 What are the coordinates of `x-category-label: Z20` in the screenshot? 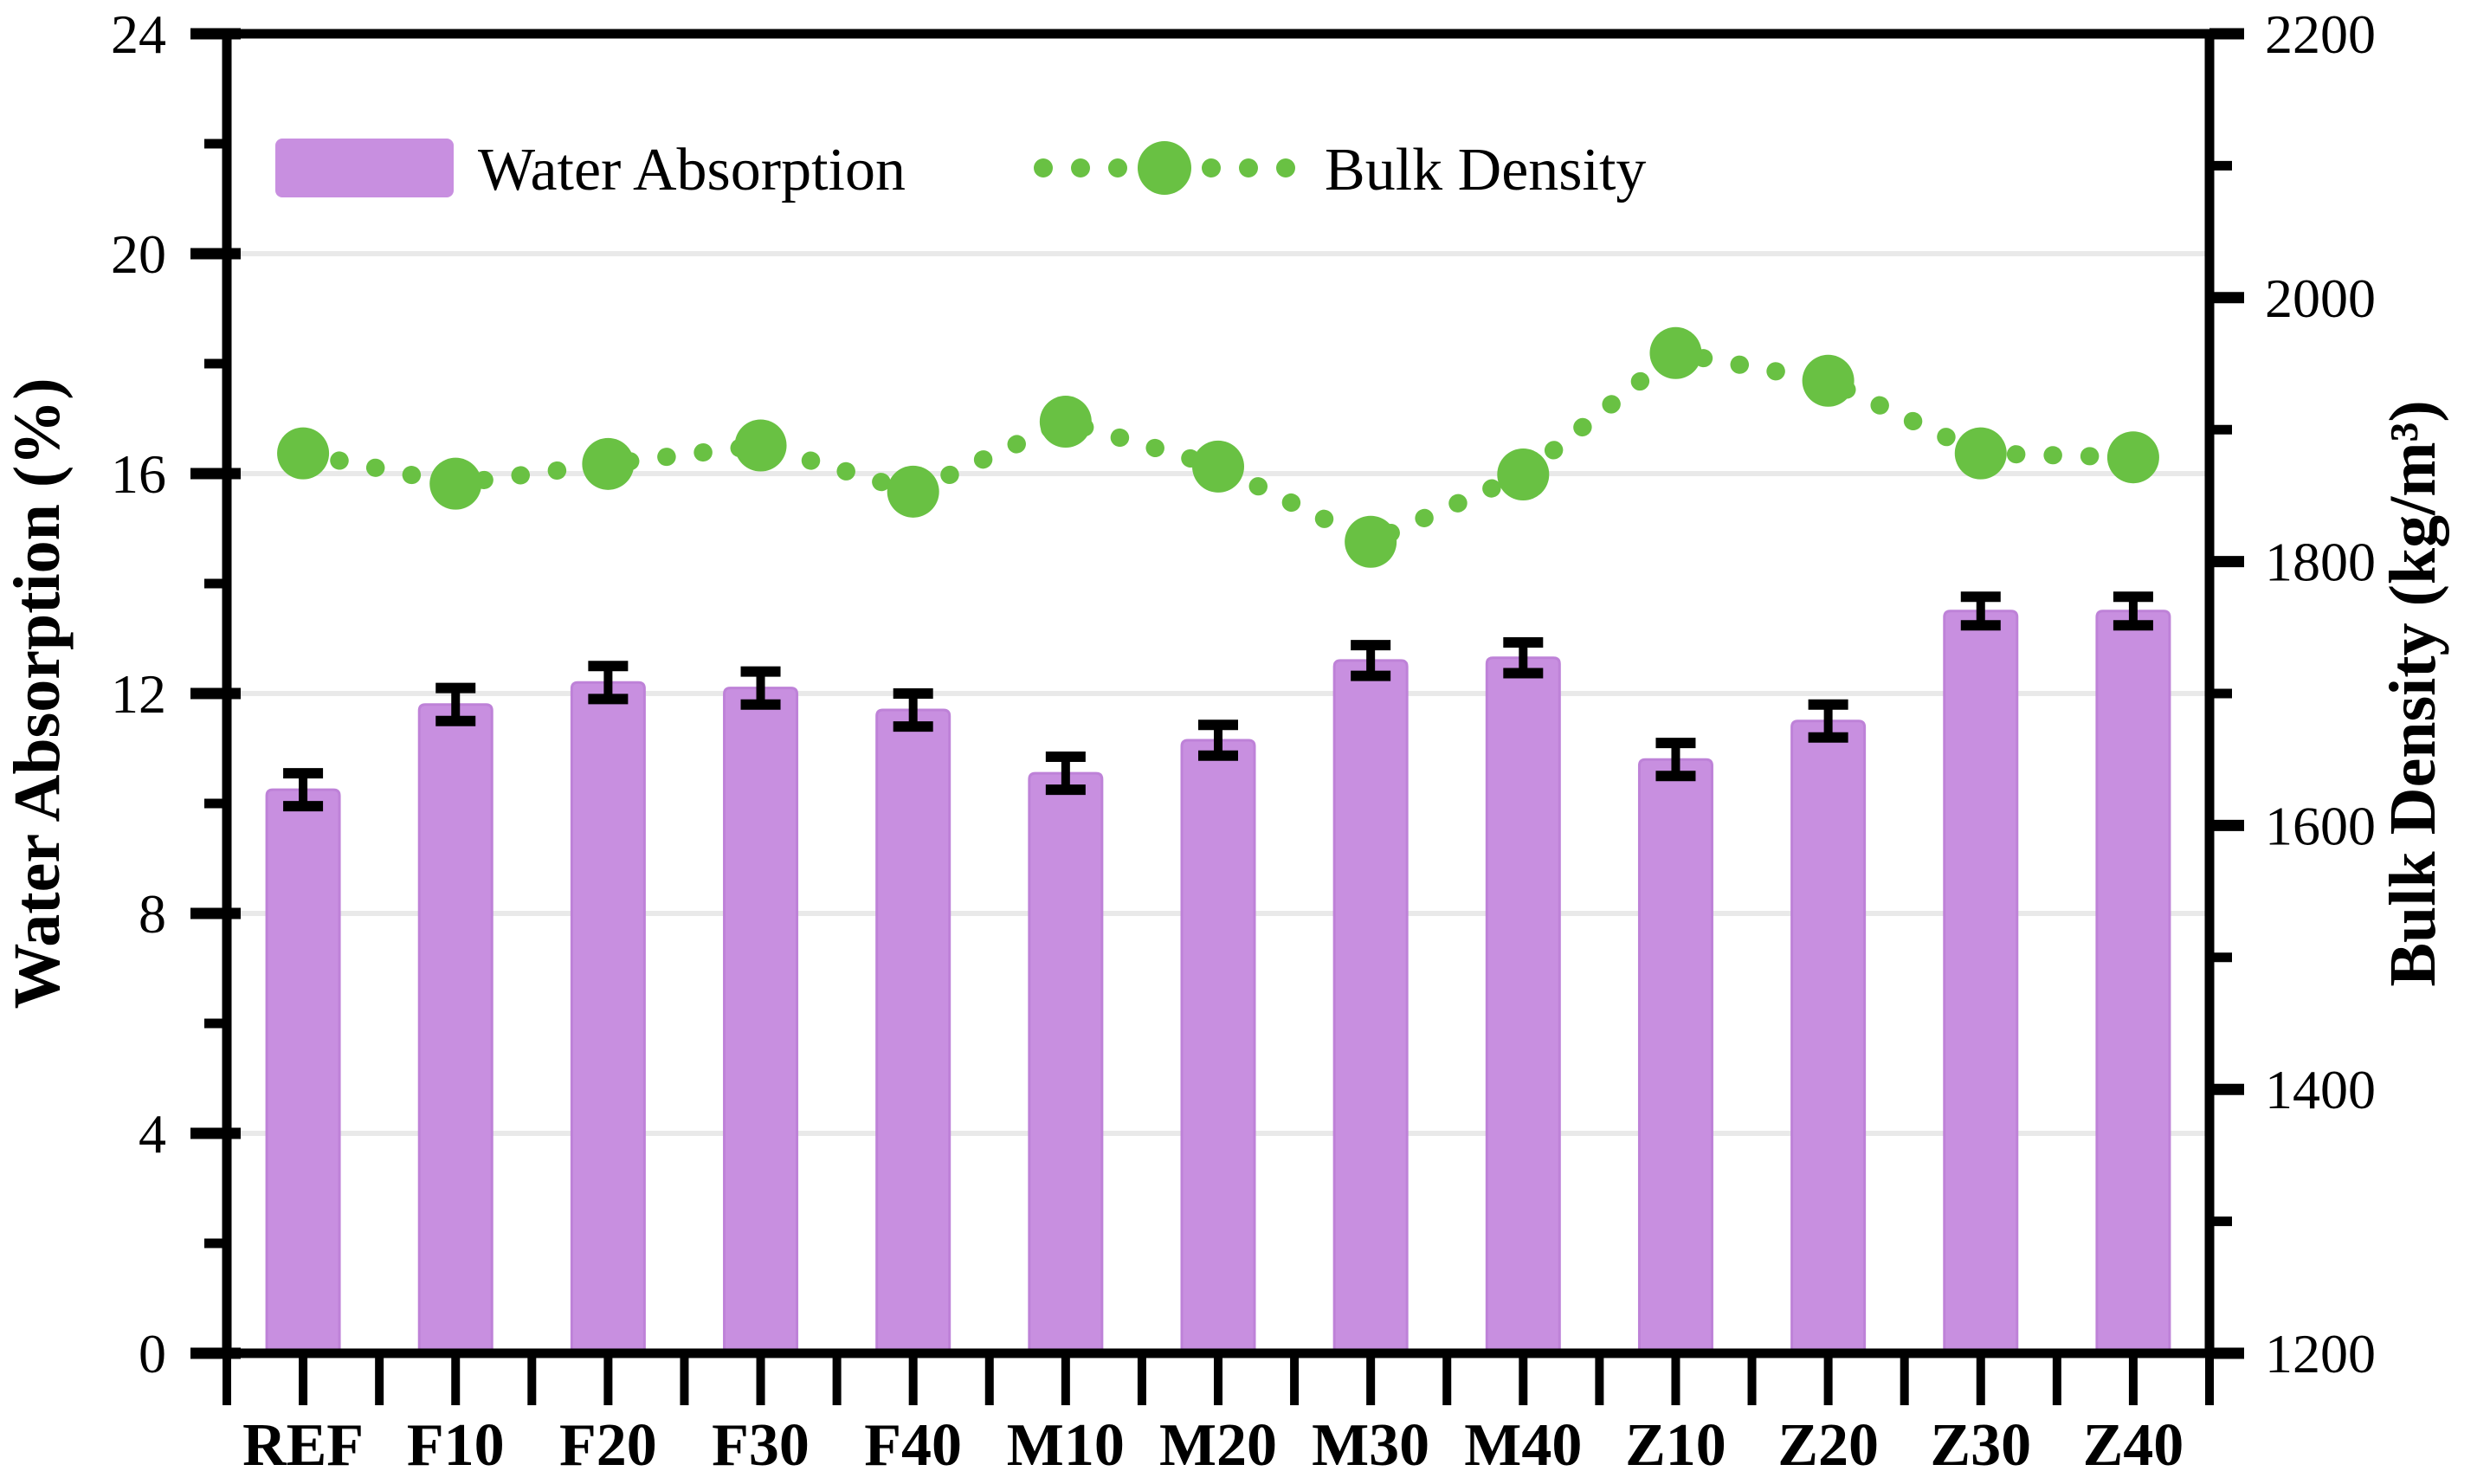 It's located at (1828, 1445).